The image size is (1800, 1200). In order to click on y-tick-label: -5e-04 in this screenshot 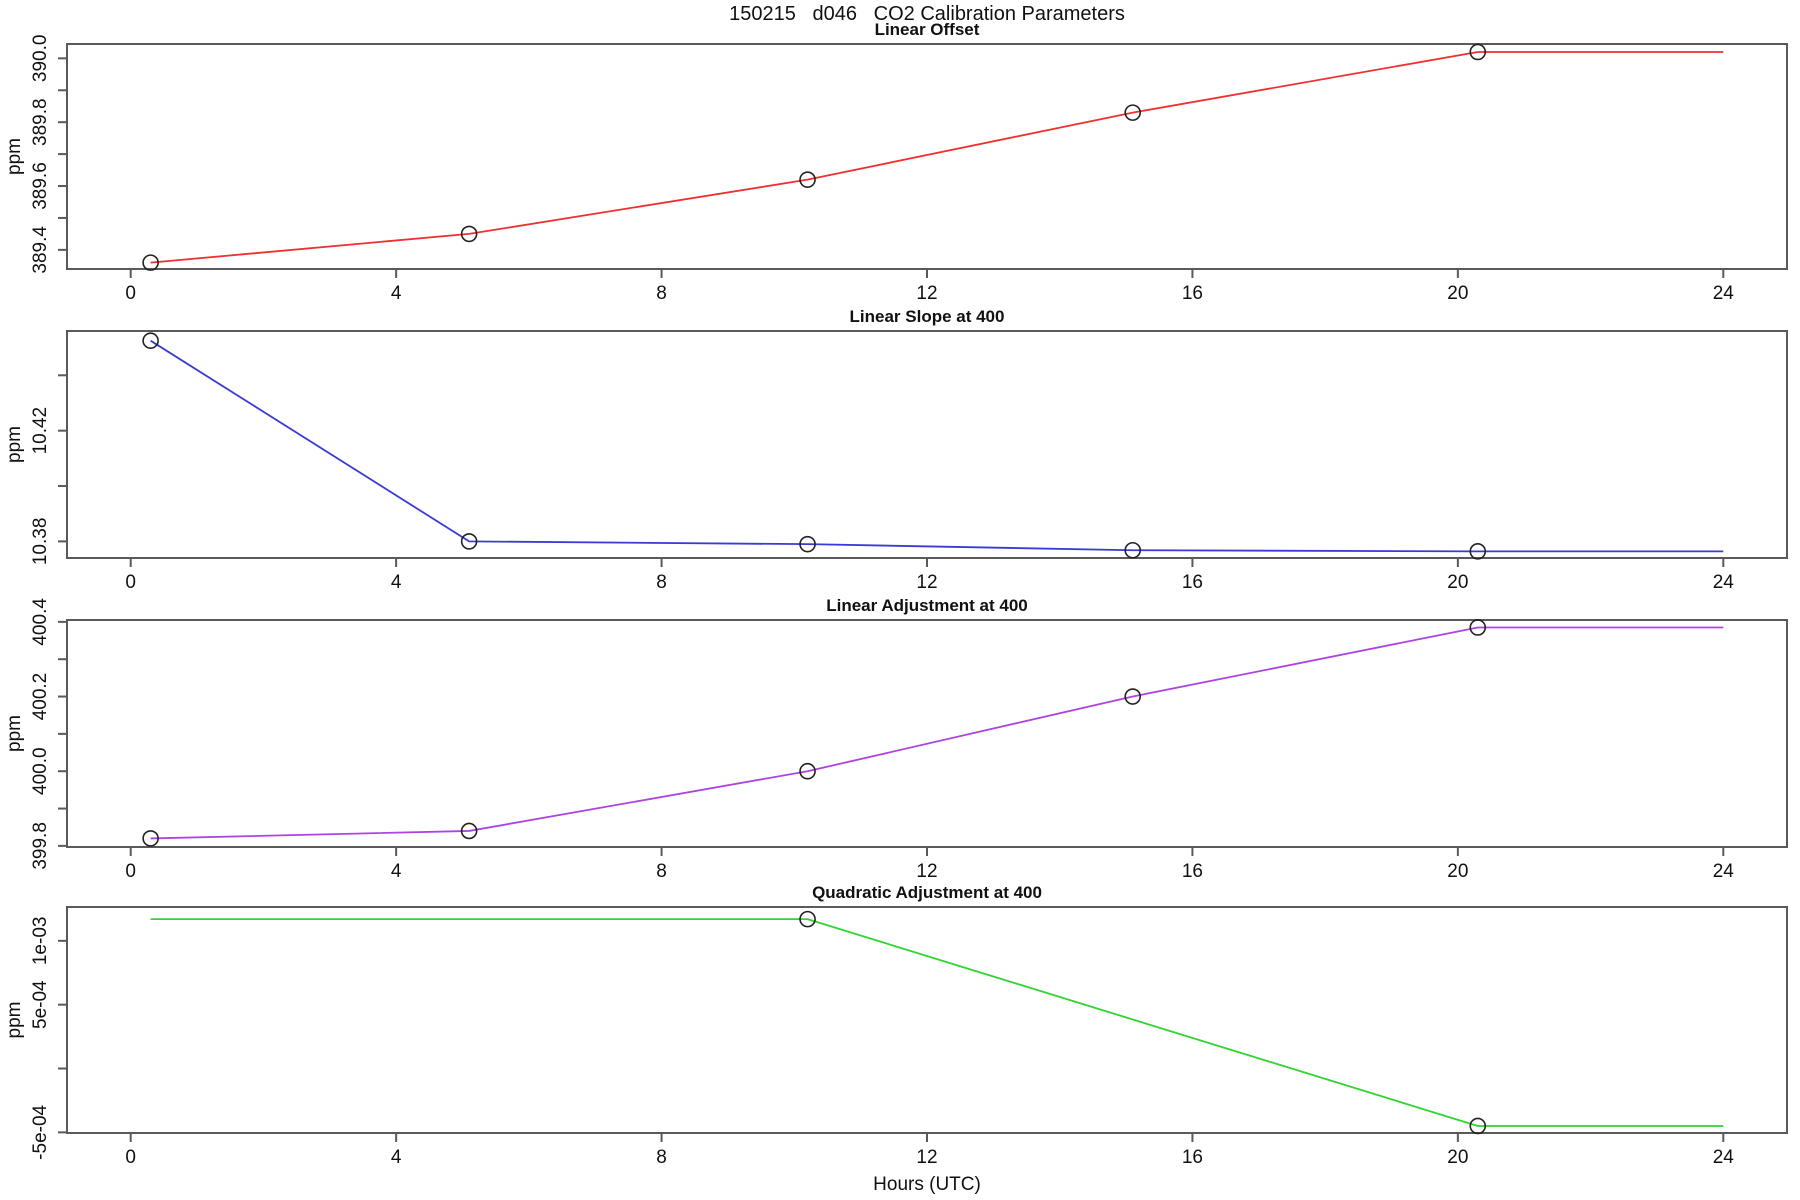, I will do `click(40, 1131)`.